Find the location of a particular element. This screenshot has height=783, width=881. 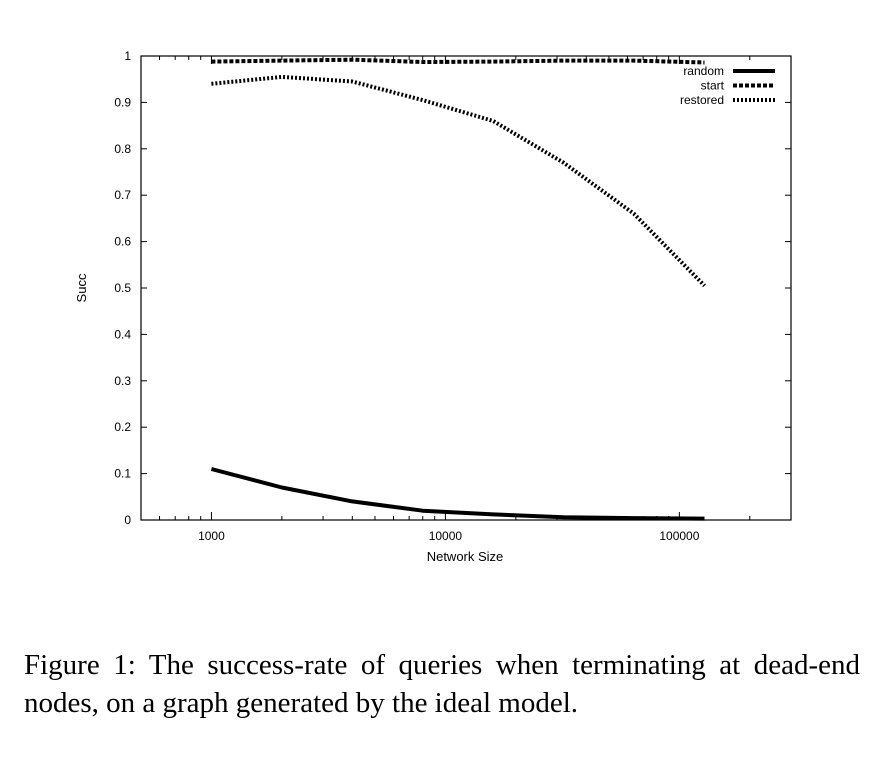

x-axis-label: Network Size is located at coordinates (465, 556).